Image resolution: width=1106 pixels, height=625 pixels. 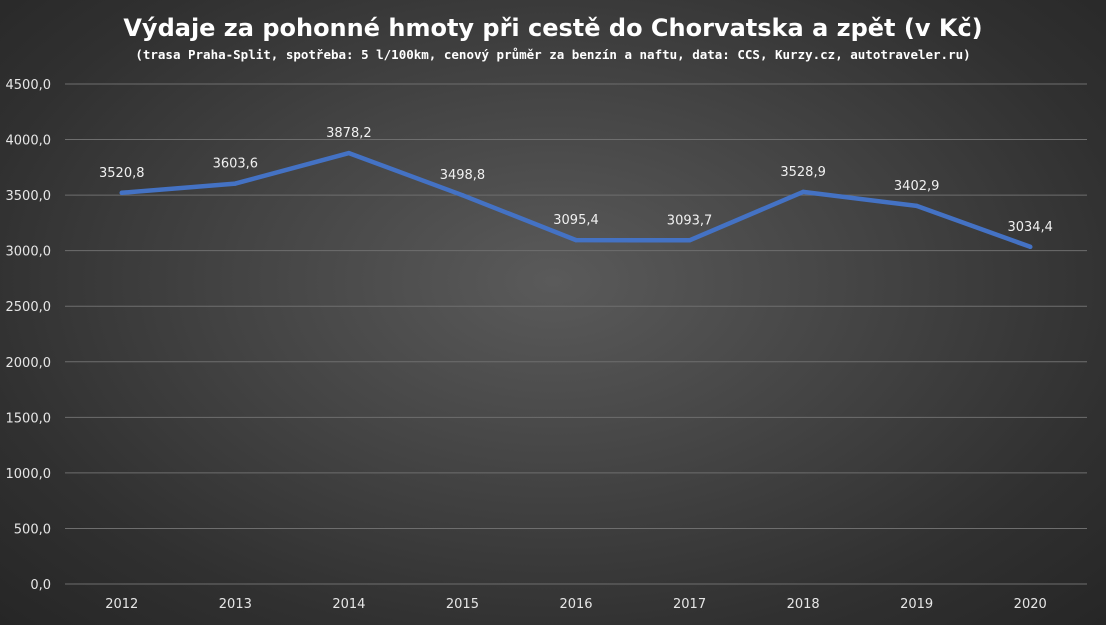 I want to click on data-label: 3528,9, so click(x=803, y=172).